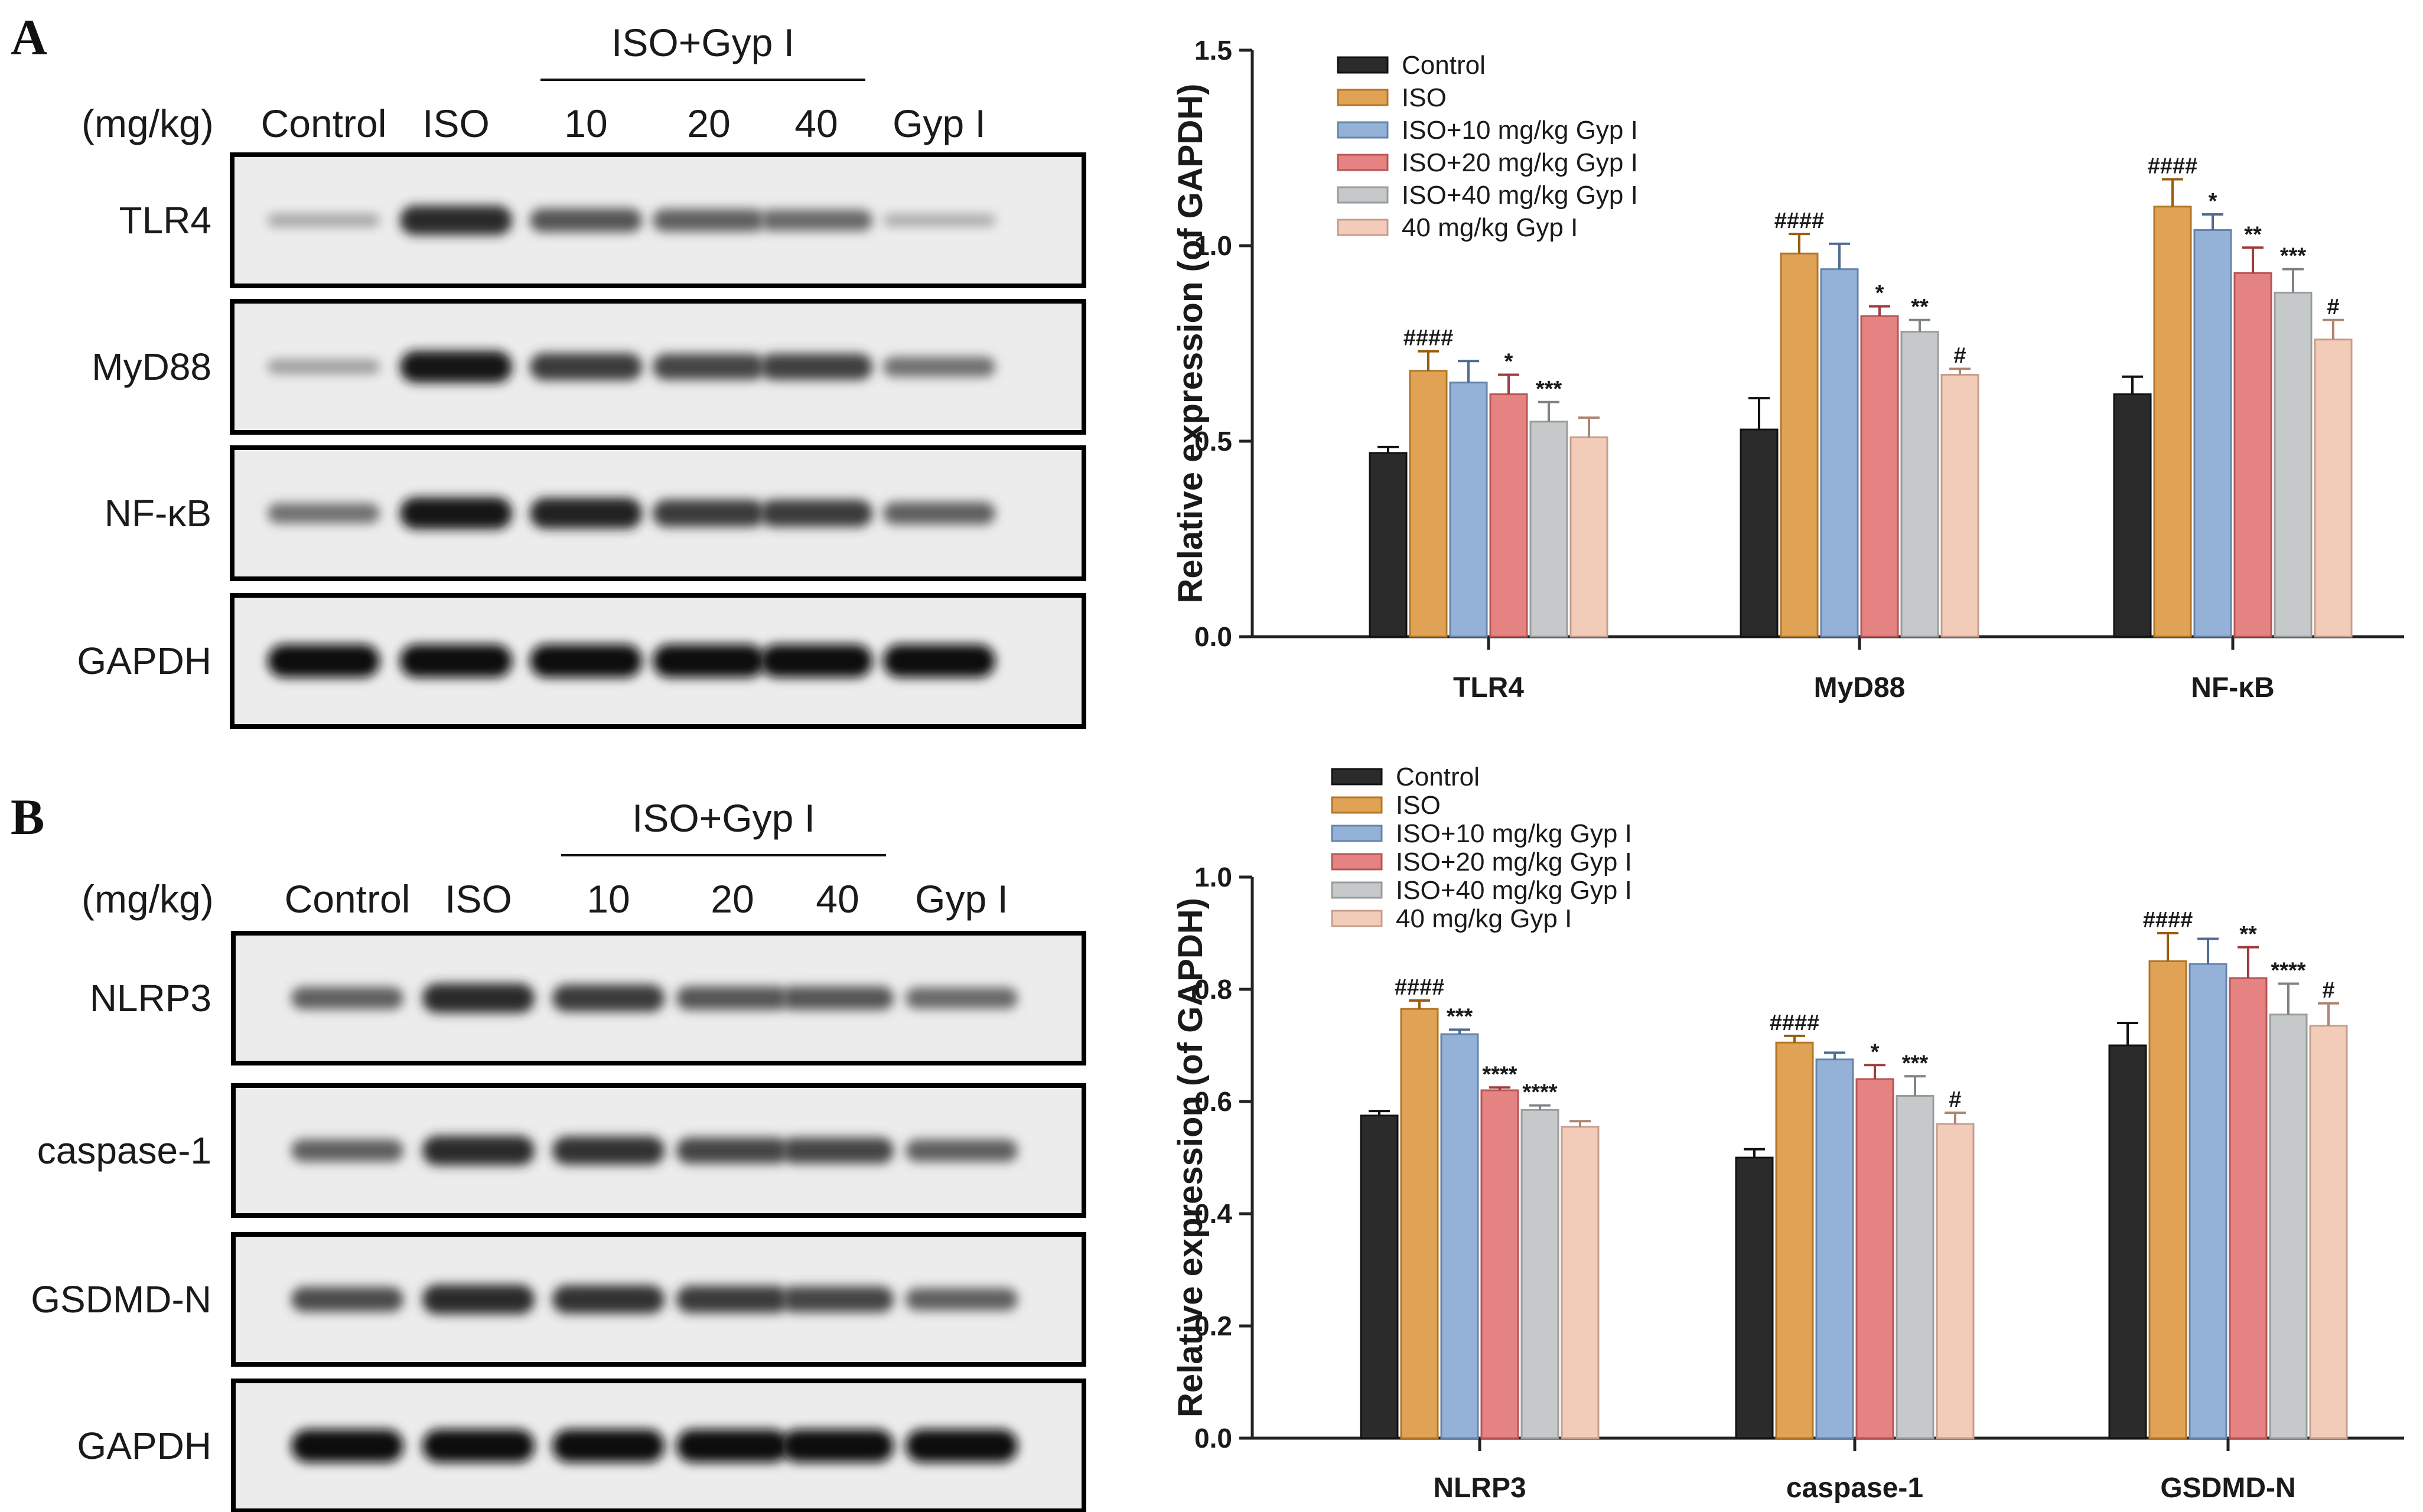  Describe the element at coordinates (702, 42) in the screenshot. I see `group-header: ISO+Gyp I` at that location.